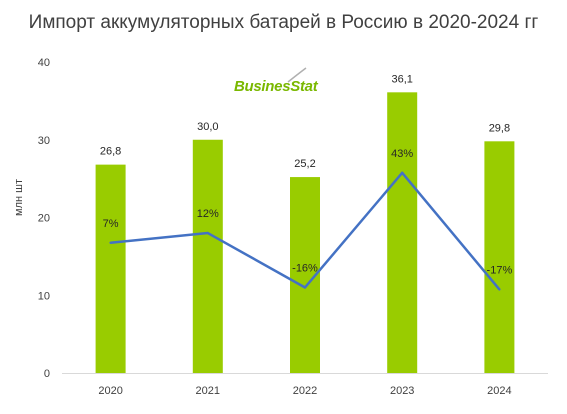 The width and height of the screenshot is (567, 414). Describe the element at coordinates (304, 164) in the screenshot. I see `bar-value-label: 25,2` at that location.